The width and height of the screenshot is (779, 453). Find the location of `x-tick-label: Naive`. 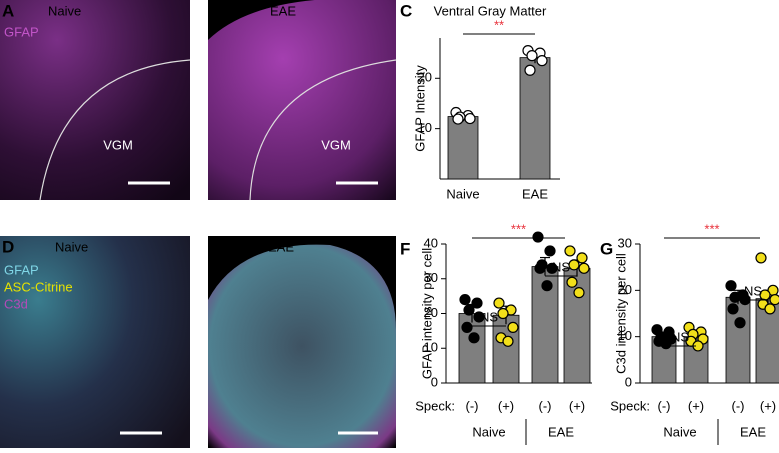

x-tick-label: Naive is located at coordinates (462, 193).